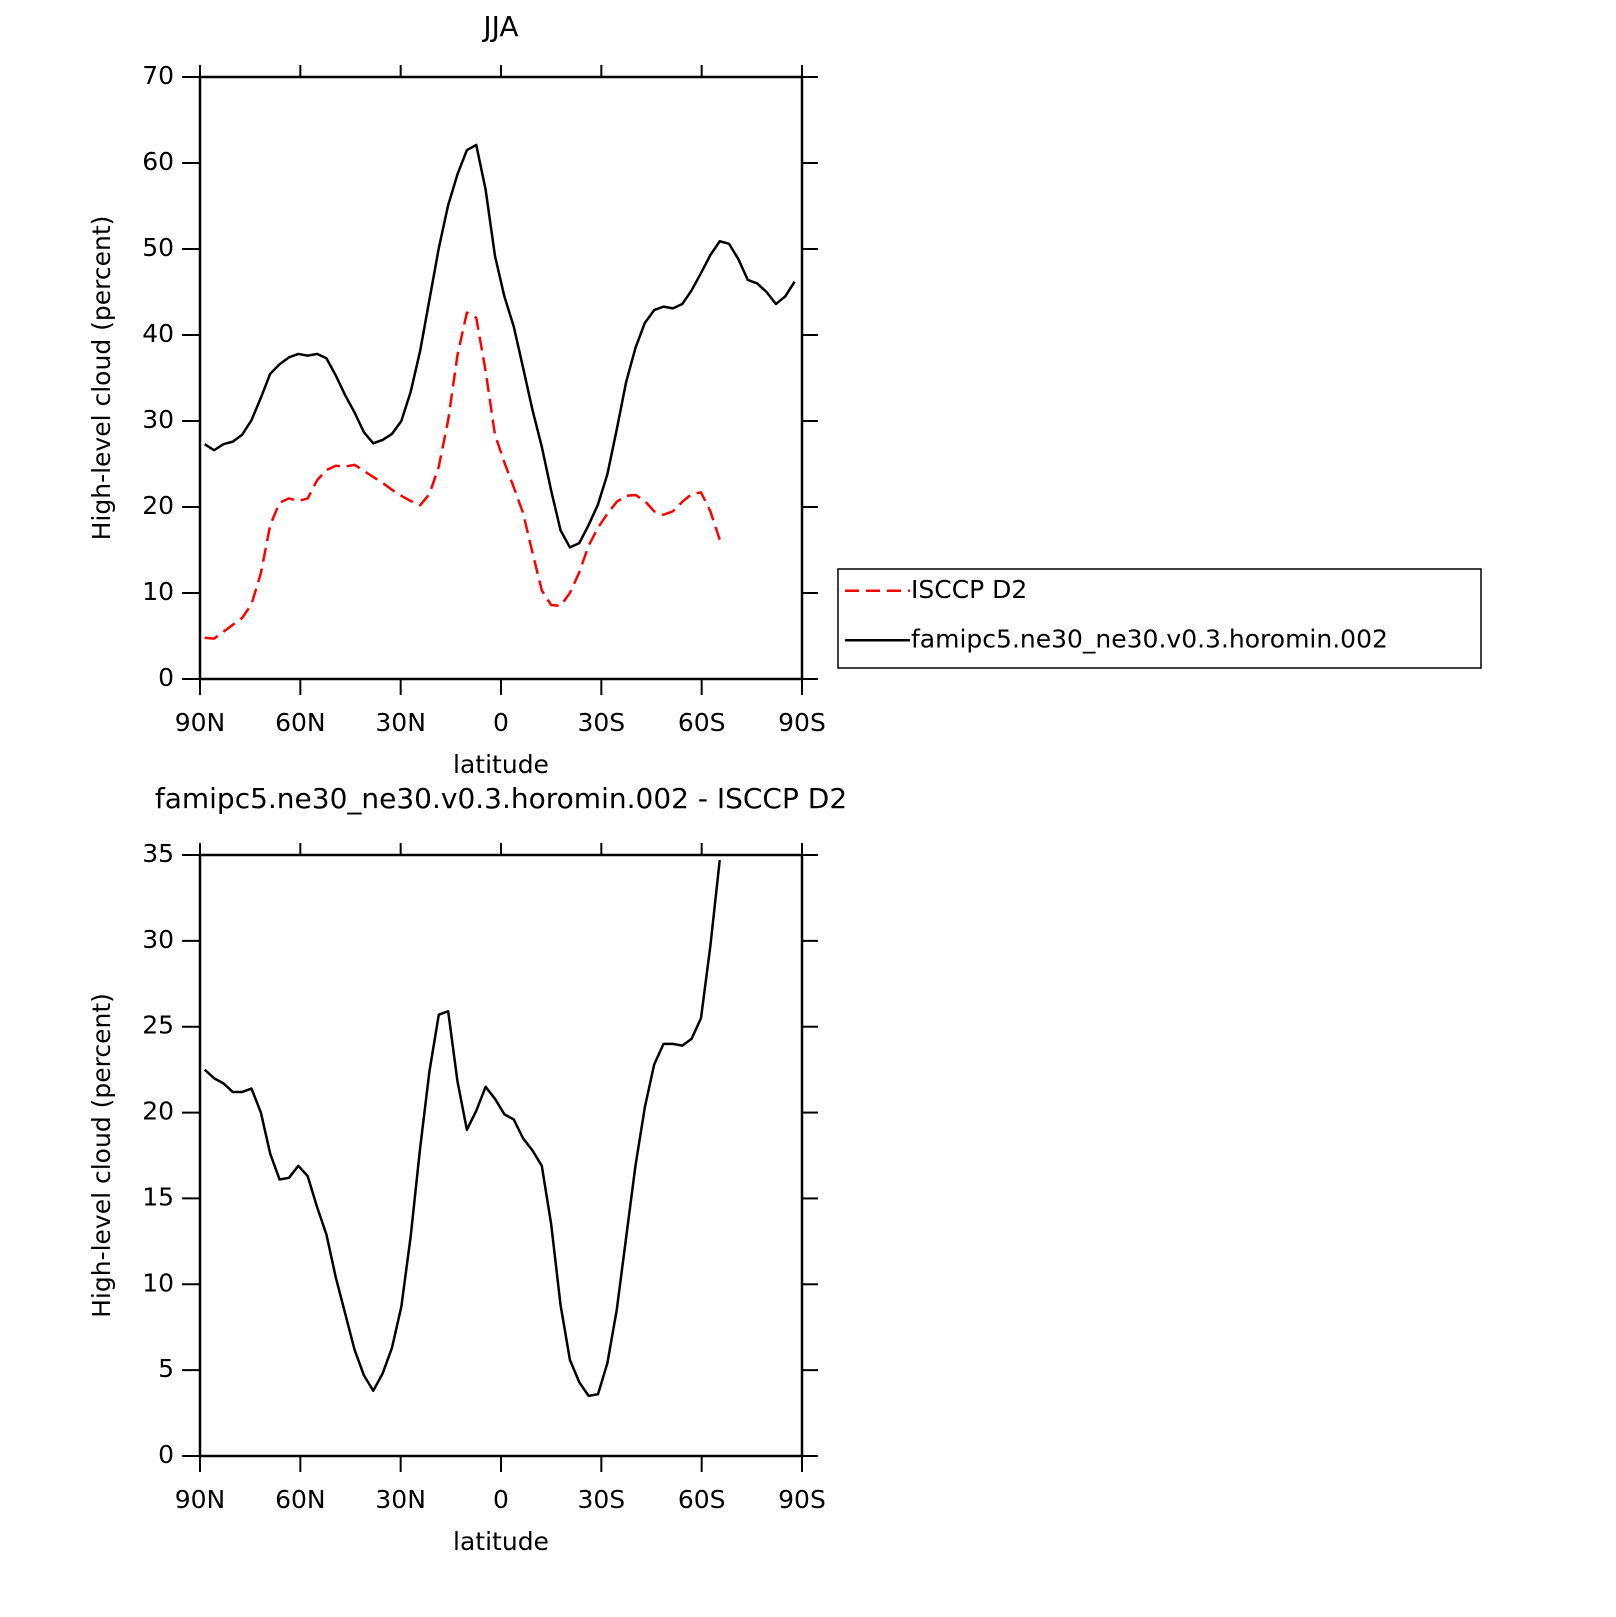 Image resolution: width=1616 pixels, height=1617 pixels. I want to click on chart-title: JJA, so click(499, 26).